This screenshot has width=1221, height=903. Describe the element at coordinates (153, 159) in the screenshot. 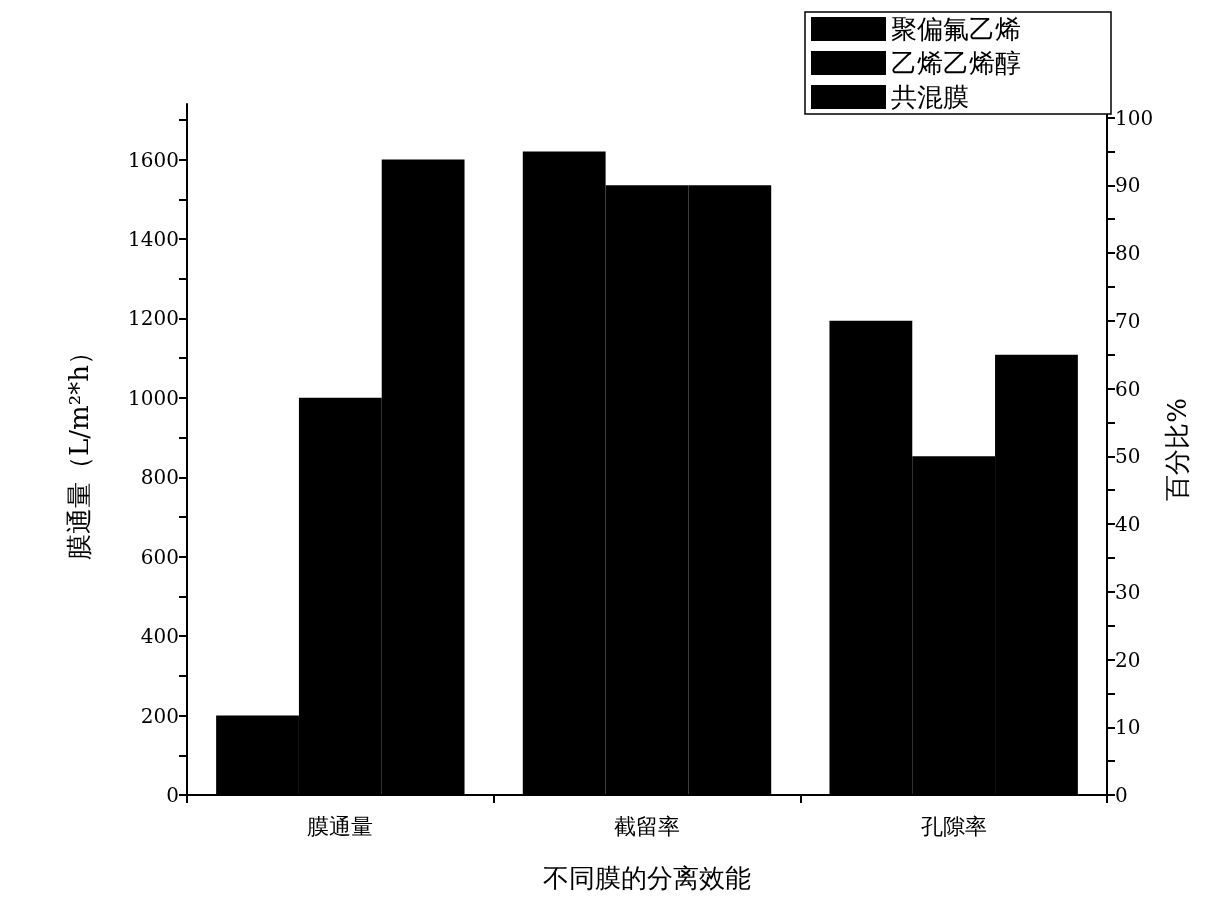

I see `y-tick-label: 1600` at that location.